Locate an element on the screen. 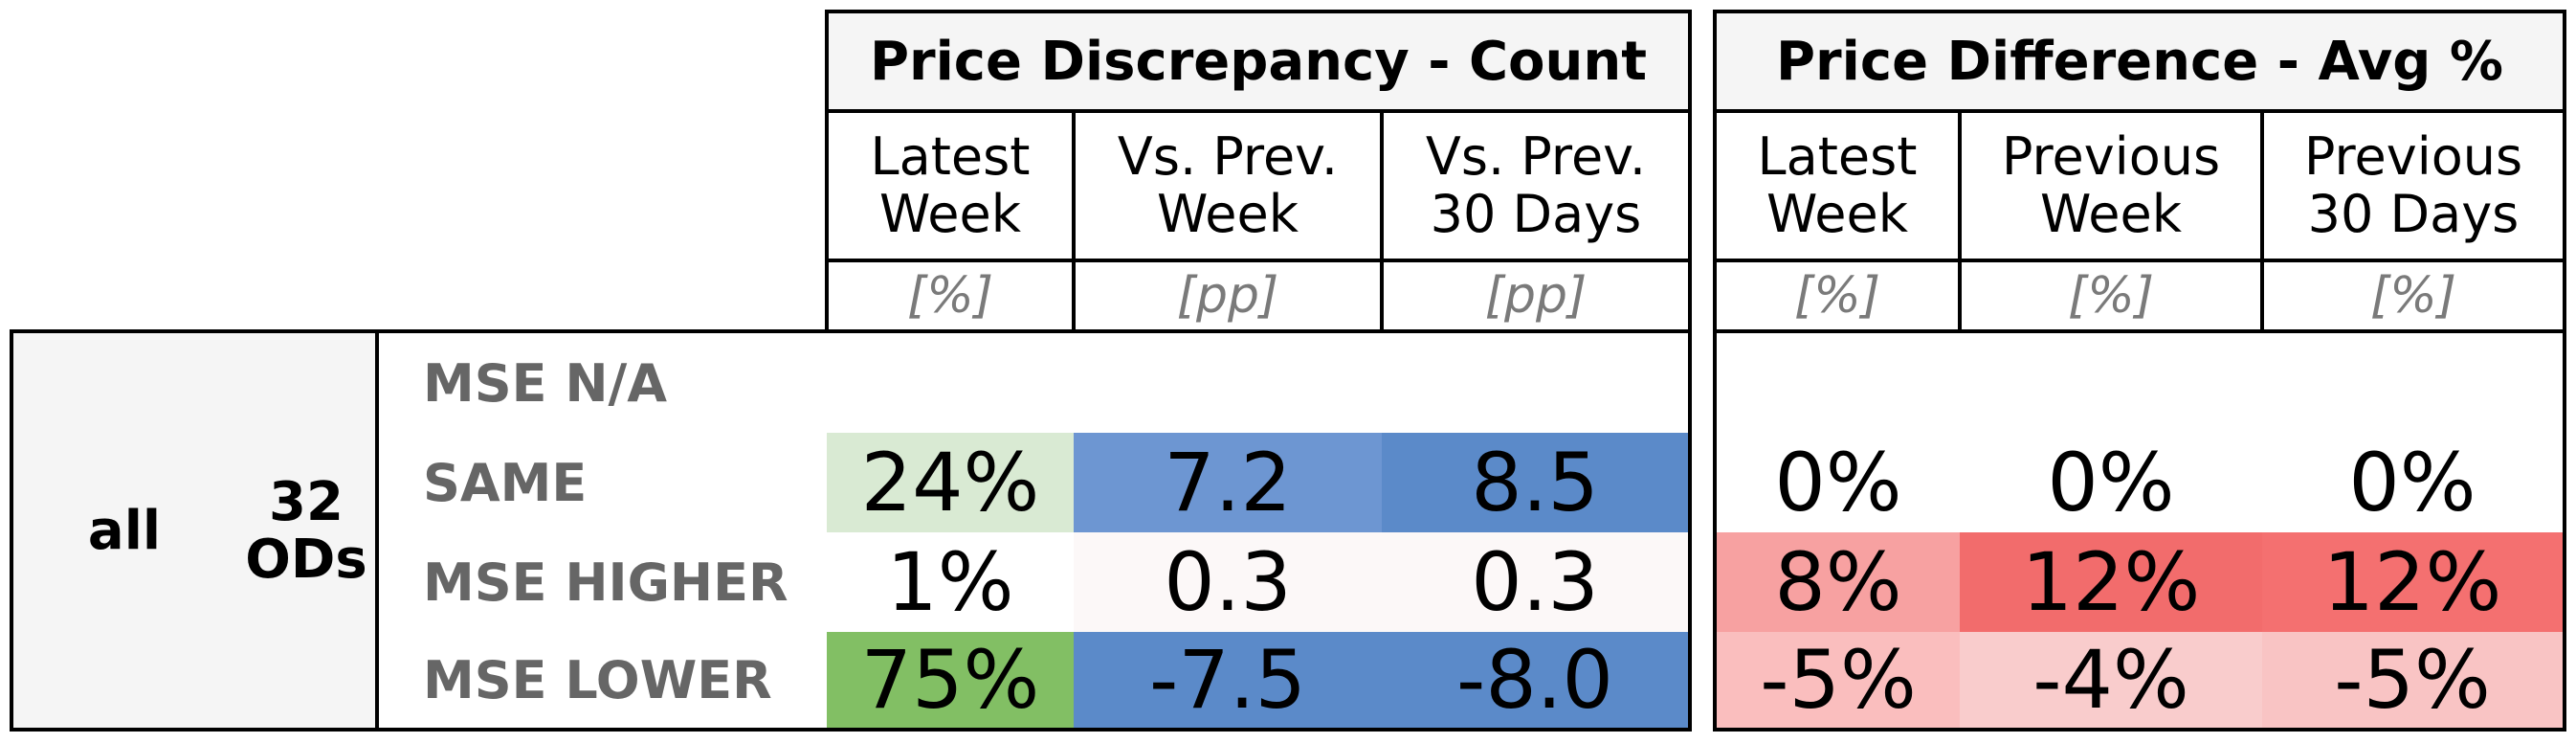  data-cell: 8.5 is located at coordinates (1535, 483).